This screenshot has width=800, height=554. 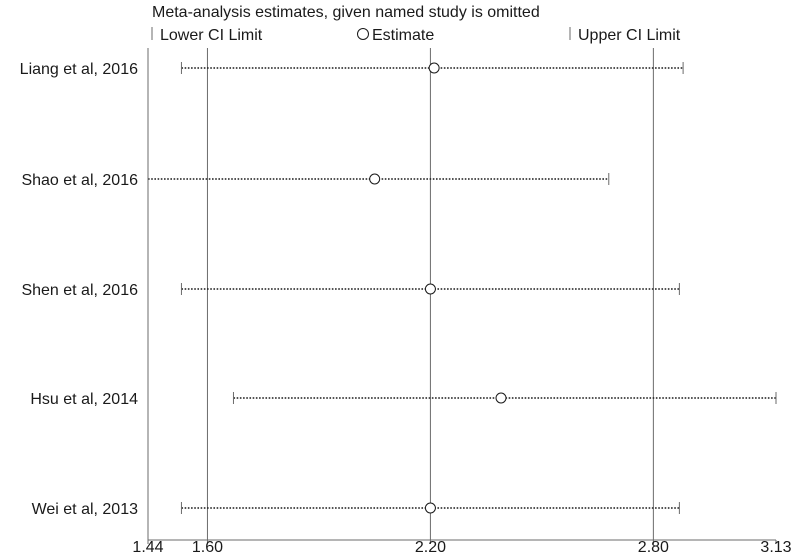 What do you see at coordinates (79, 69) in the screenshot?
I see `study-label: Liang et al, 2016` at bounding box center [79, 69].